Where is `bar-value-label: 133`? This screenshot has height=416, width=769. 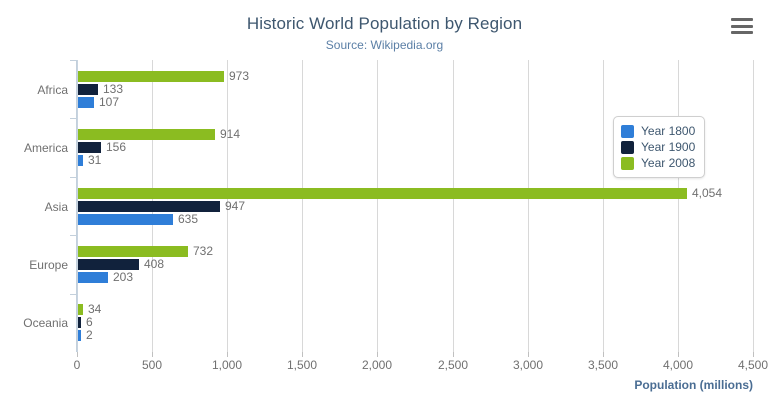
bar-value-label: 133 is located at coordinates (113, 89).